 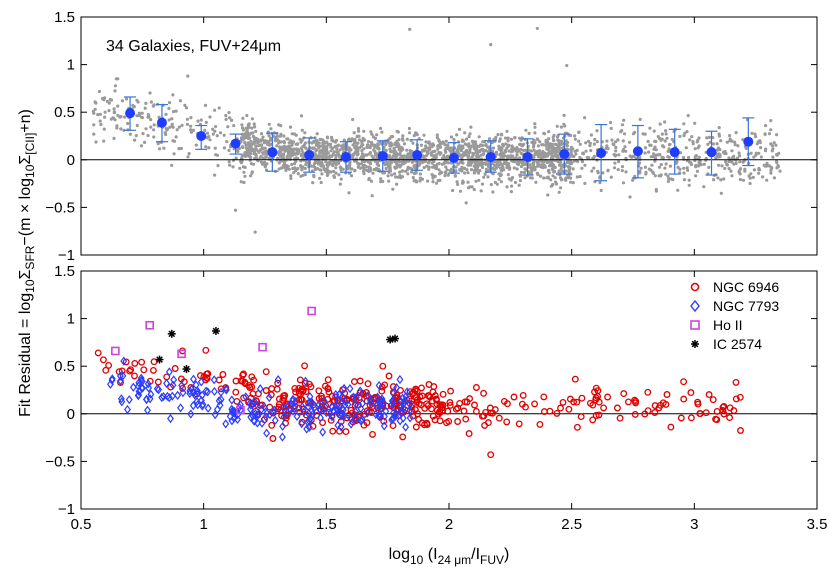 I want to click on y-tick-label: −1, so click(x=66, y=509).